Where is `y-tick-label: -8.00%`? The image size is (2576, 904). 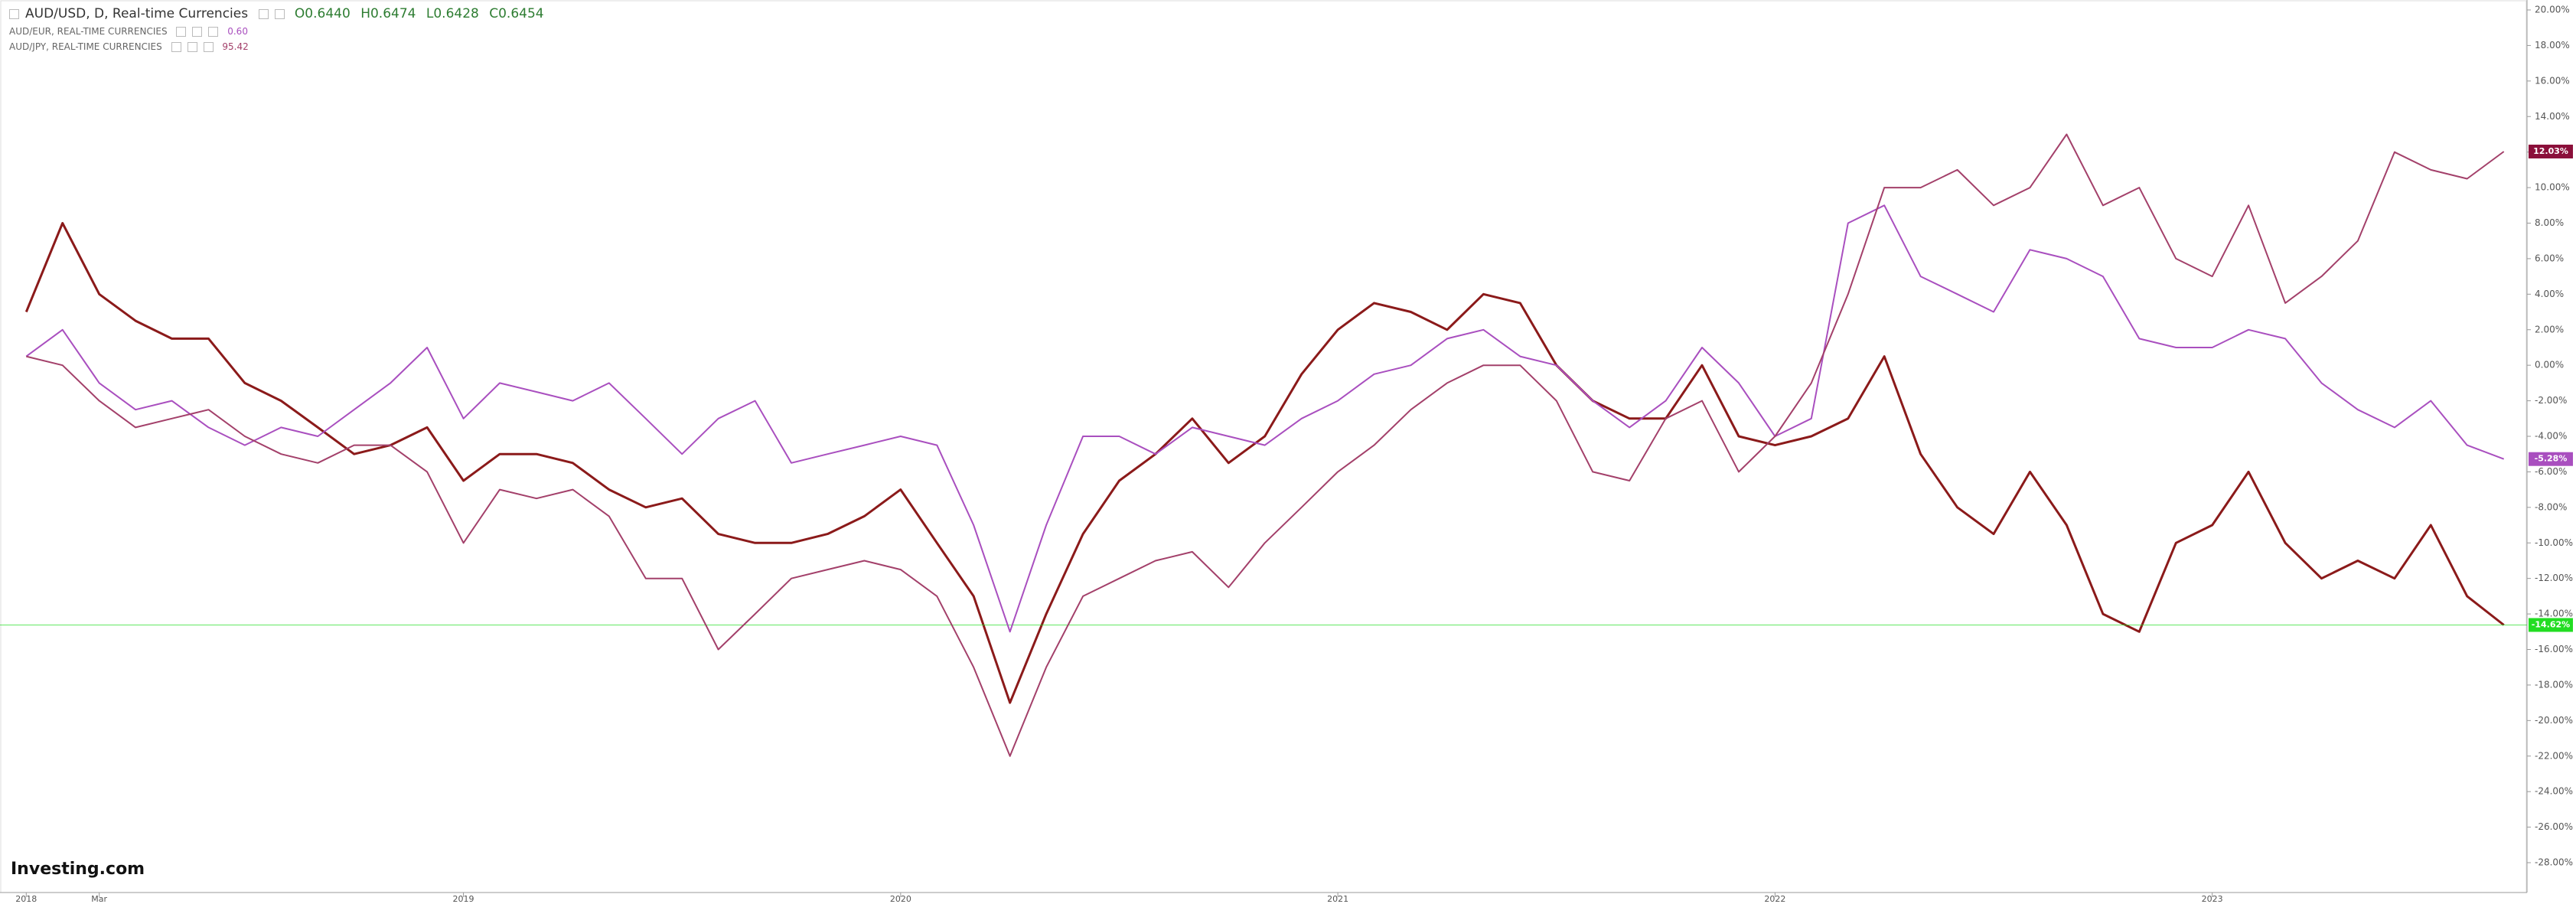
y-tick-label: -8.00% is located at coordinates (2551, 506).